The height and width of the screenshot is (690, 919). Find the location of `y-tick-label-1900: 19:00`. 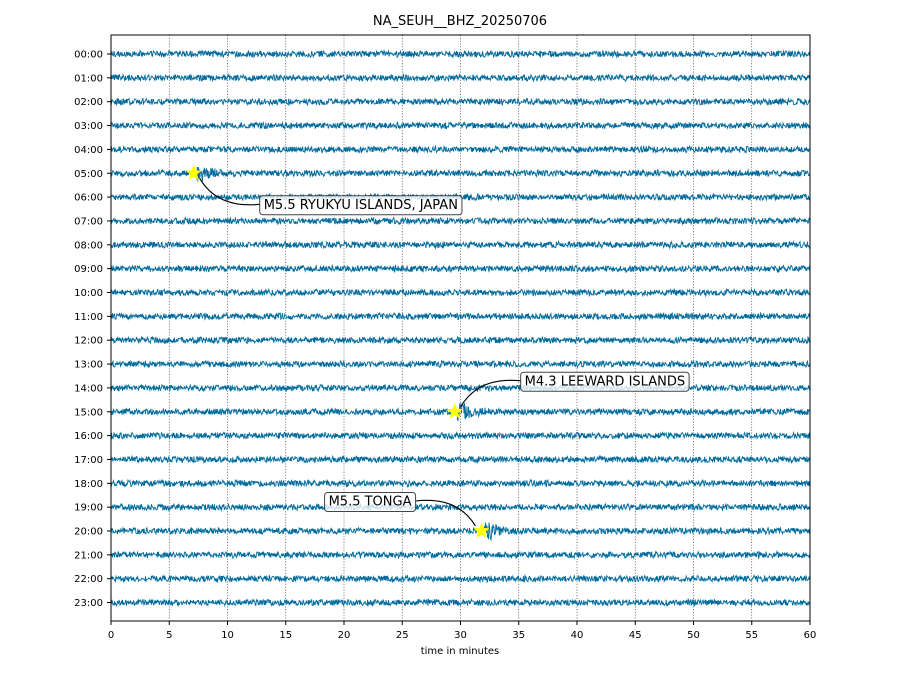

y-tick-label-1900: 19:00 is located at coordinates (88, 508).